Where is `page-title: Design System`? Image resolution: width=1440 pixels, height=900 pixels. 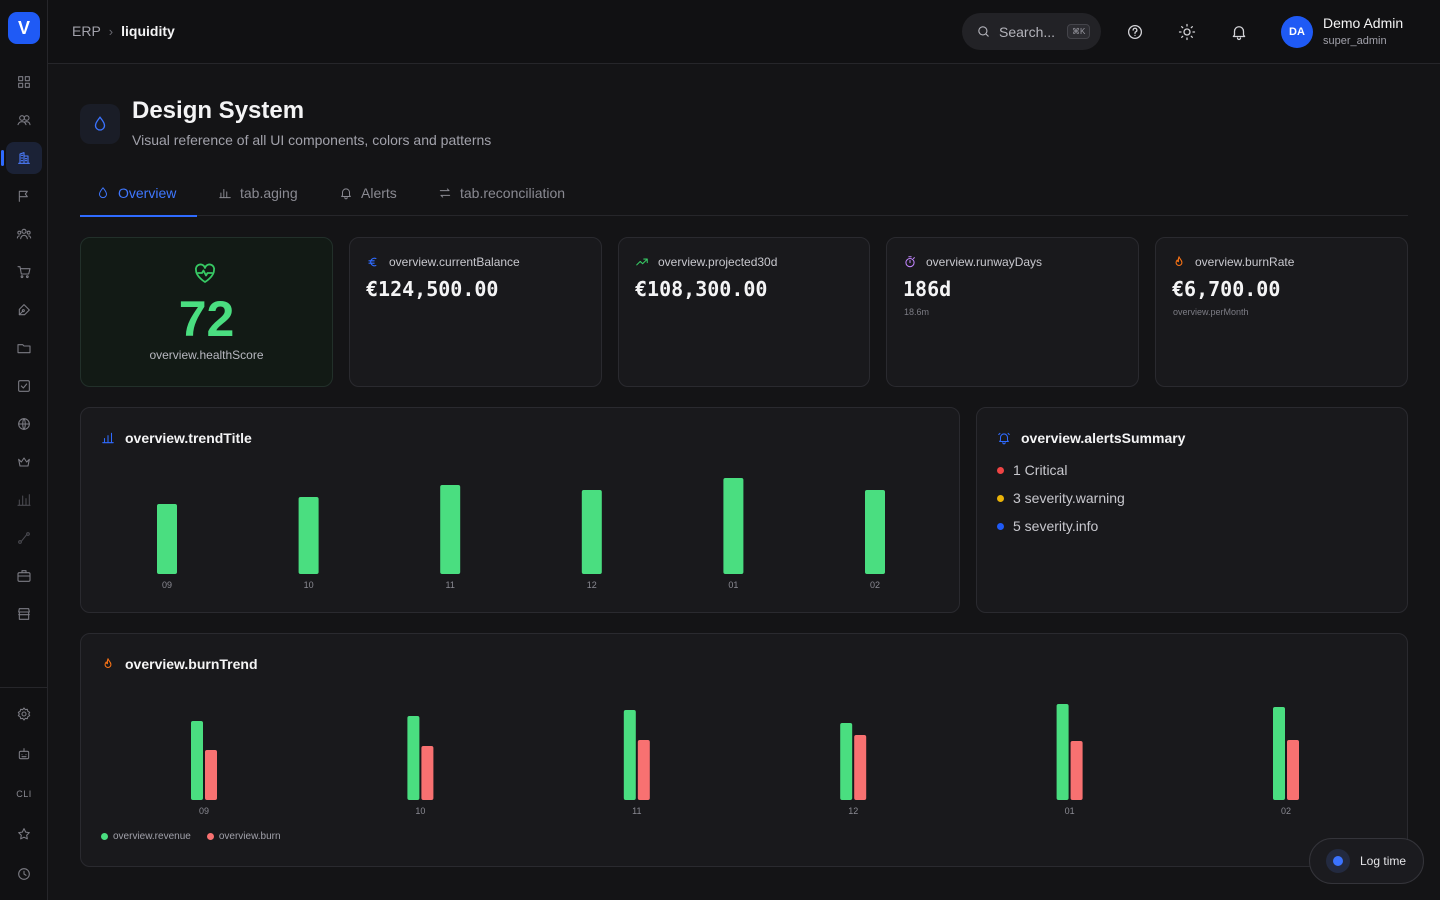
page-title: Design System is located at coordinates (218, 110).